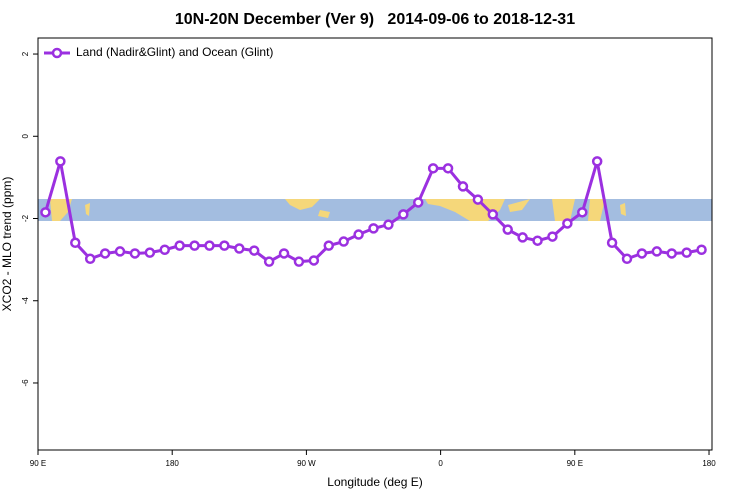  I want to click on y-axis-label: XCO2 - MLO trend (ppm), so click(7, 244).